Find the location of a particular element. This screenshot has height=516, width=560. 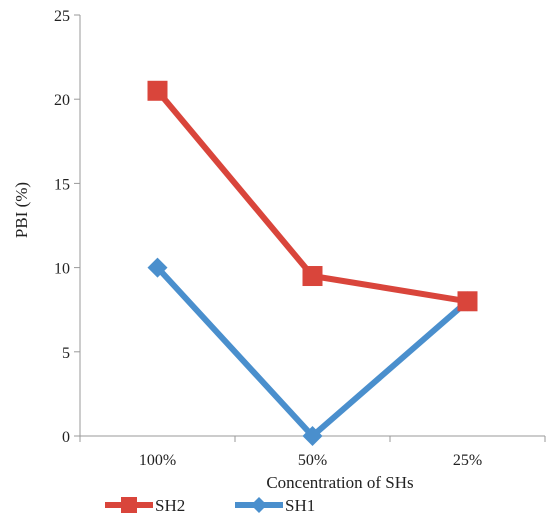

y-tick-label: 25 is located at coordinates (62, 16).